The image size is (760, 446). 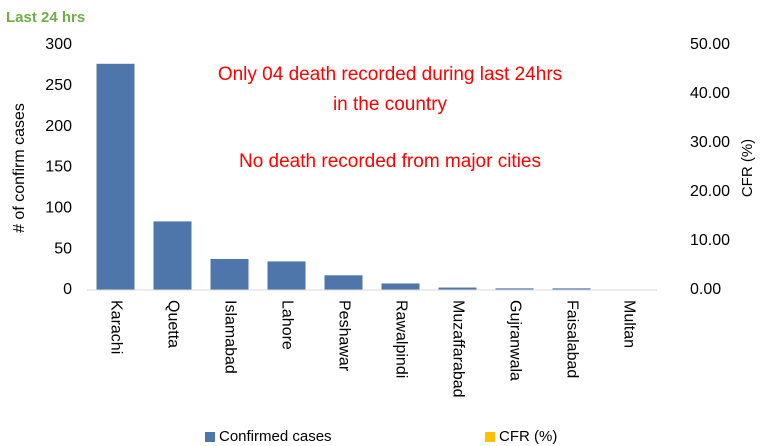 I want to click on x-tick-label: Quetta, so click(x=172, y=324).